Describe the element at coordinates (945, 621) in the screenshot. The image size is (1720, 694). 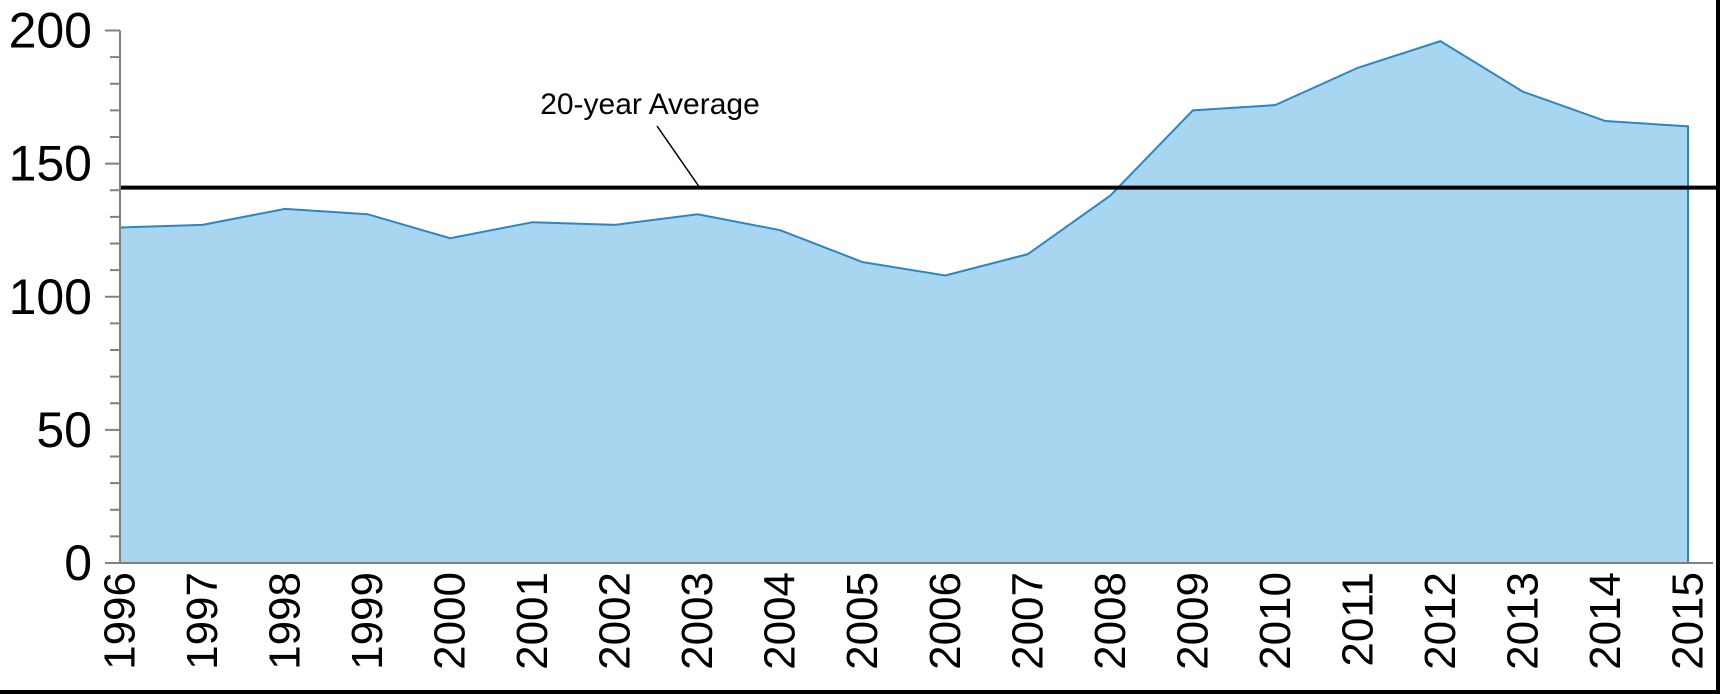
I see `x-axis-year-label: 2006` at that location.